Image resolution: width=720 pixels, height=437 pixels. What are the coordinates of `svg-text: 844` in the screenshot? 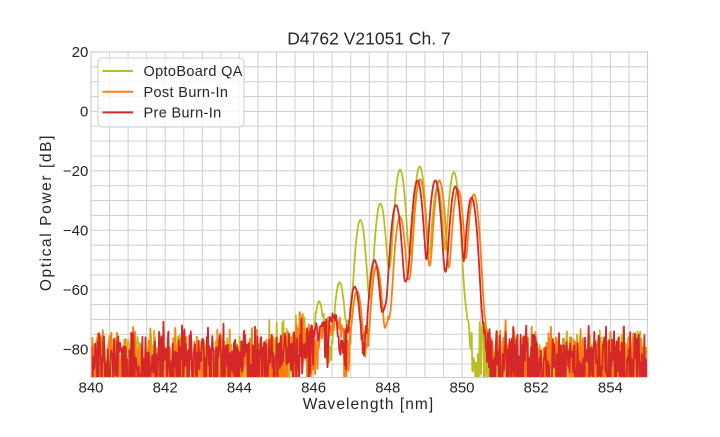 It's located at (239, 387).